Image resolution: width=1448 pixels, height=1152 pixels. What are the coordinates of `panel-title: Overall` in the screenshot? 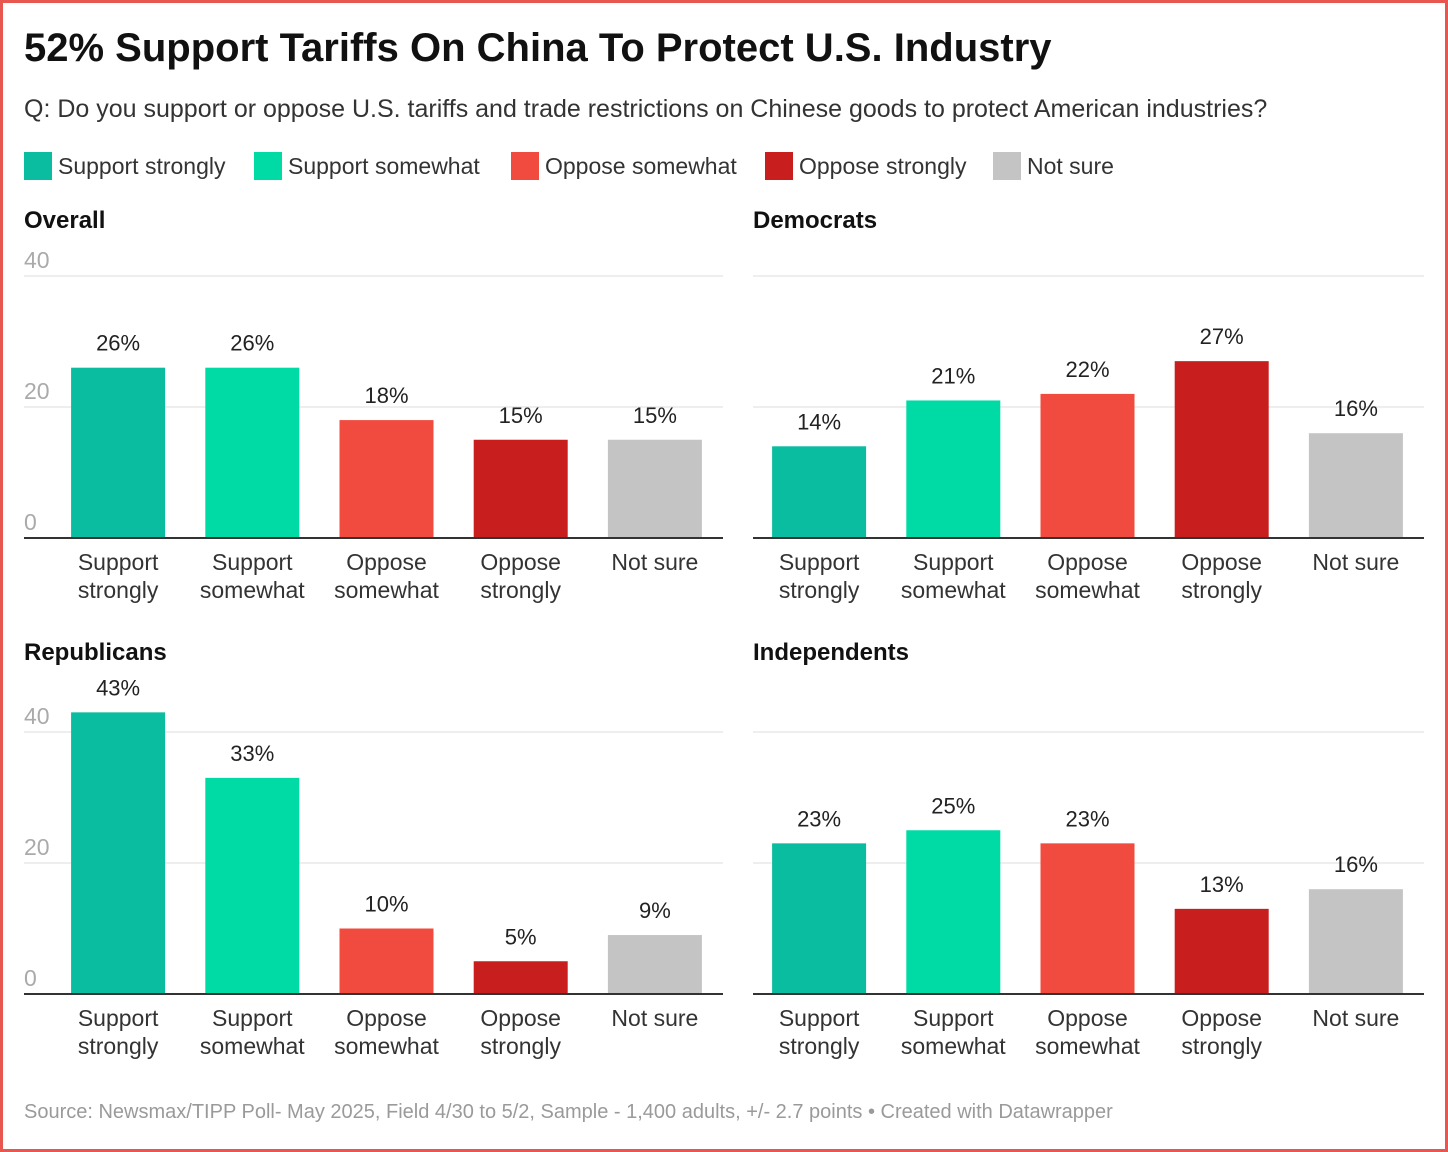 It's located at (64, 220).